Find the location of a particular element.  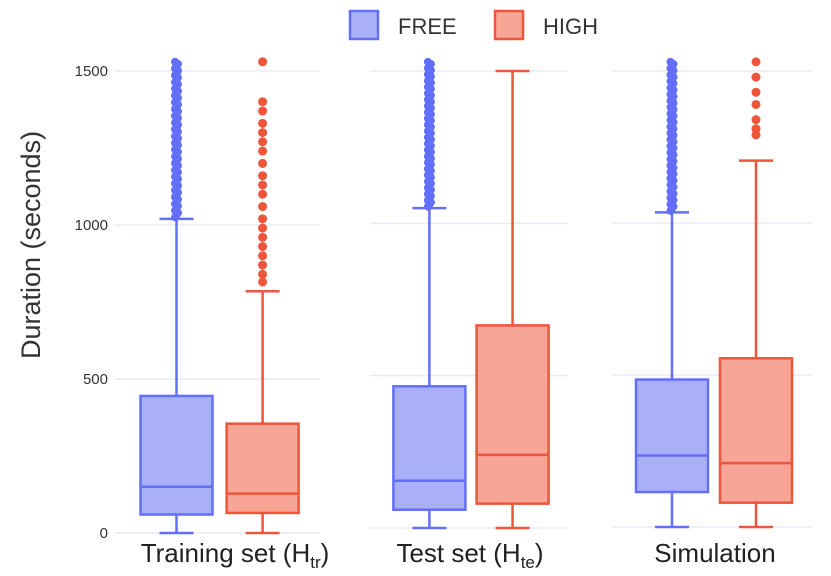

panel-label-subscript: tr is located at coordinates (315, 562).